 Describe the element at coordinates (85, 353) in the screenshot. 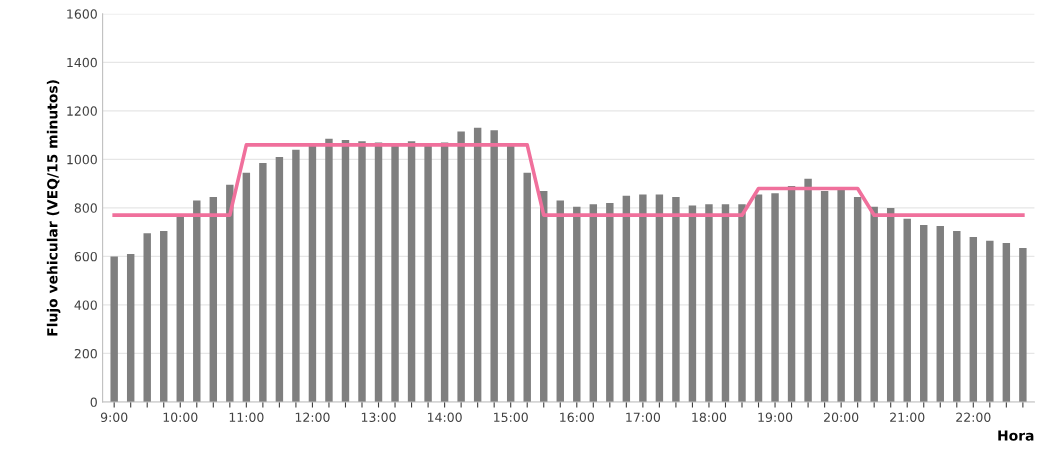

I see `y-tick-label: 200` at that location.